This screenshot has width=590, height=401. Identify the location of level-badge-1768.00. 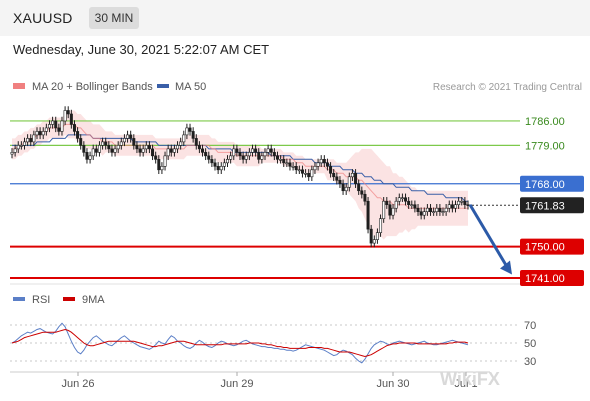
(552, 183).